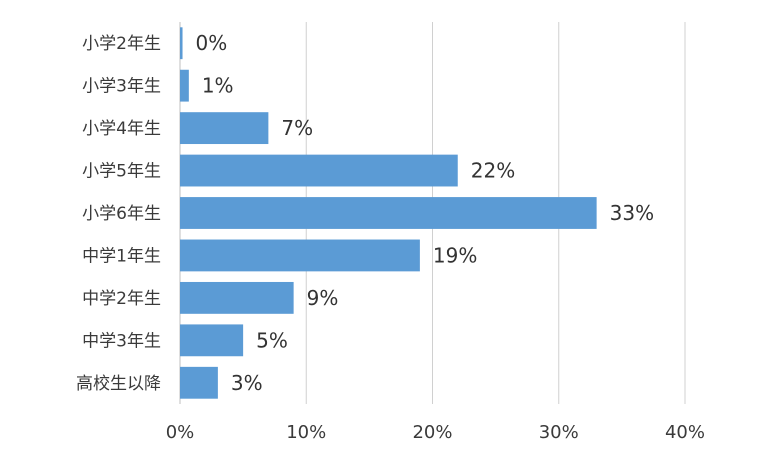  Describe the element at coordinates (121, 341) in the screenshot. I see `category-label: 中学3年生` at that location.